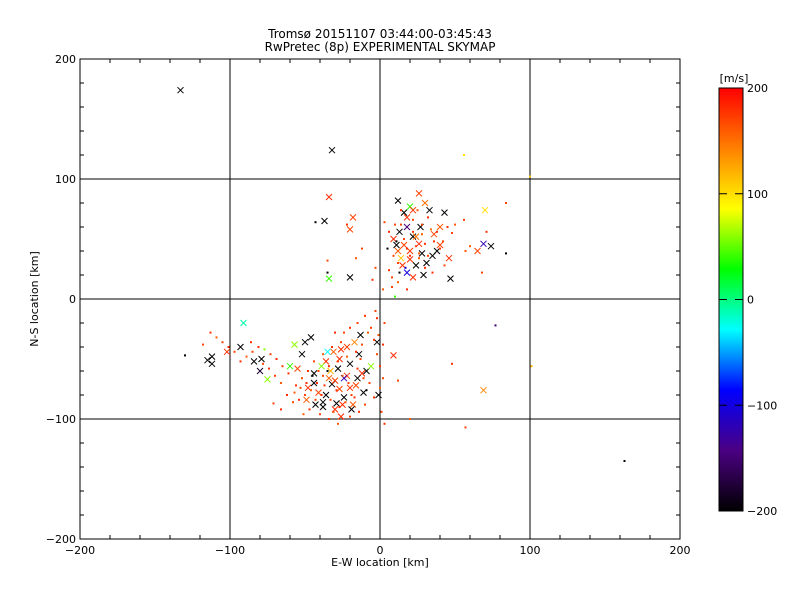 This screenshot has width=800, height=600. What do you see at coordinates (61, 419) in the screenshot?
I see `y-tick-label: −100` at bounding box center [61, 419].